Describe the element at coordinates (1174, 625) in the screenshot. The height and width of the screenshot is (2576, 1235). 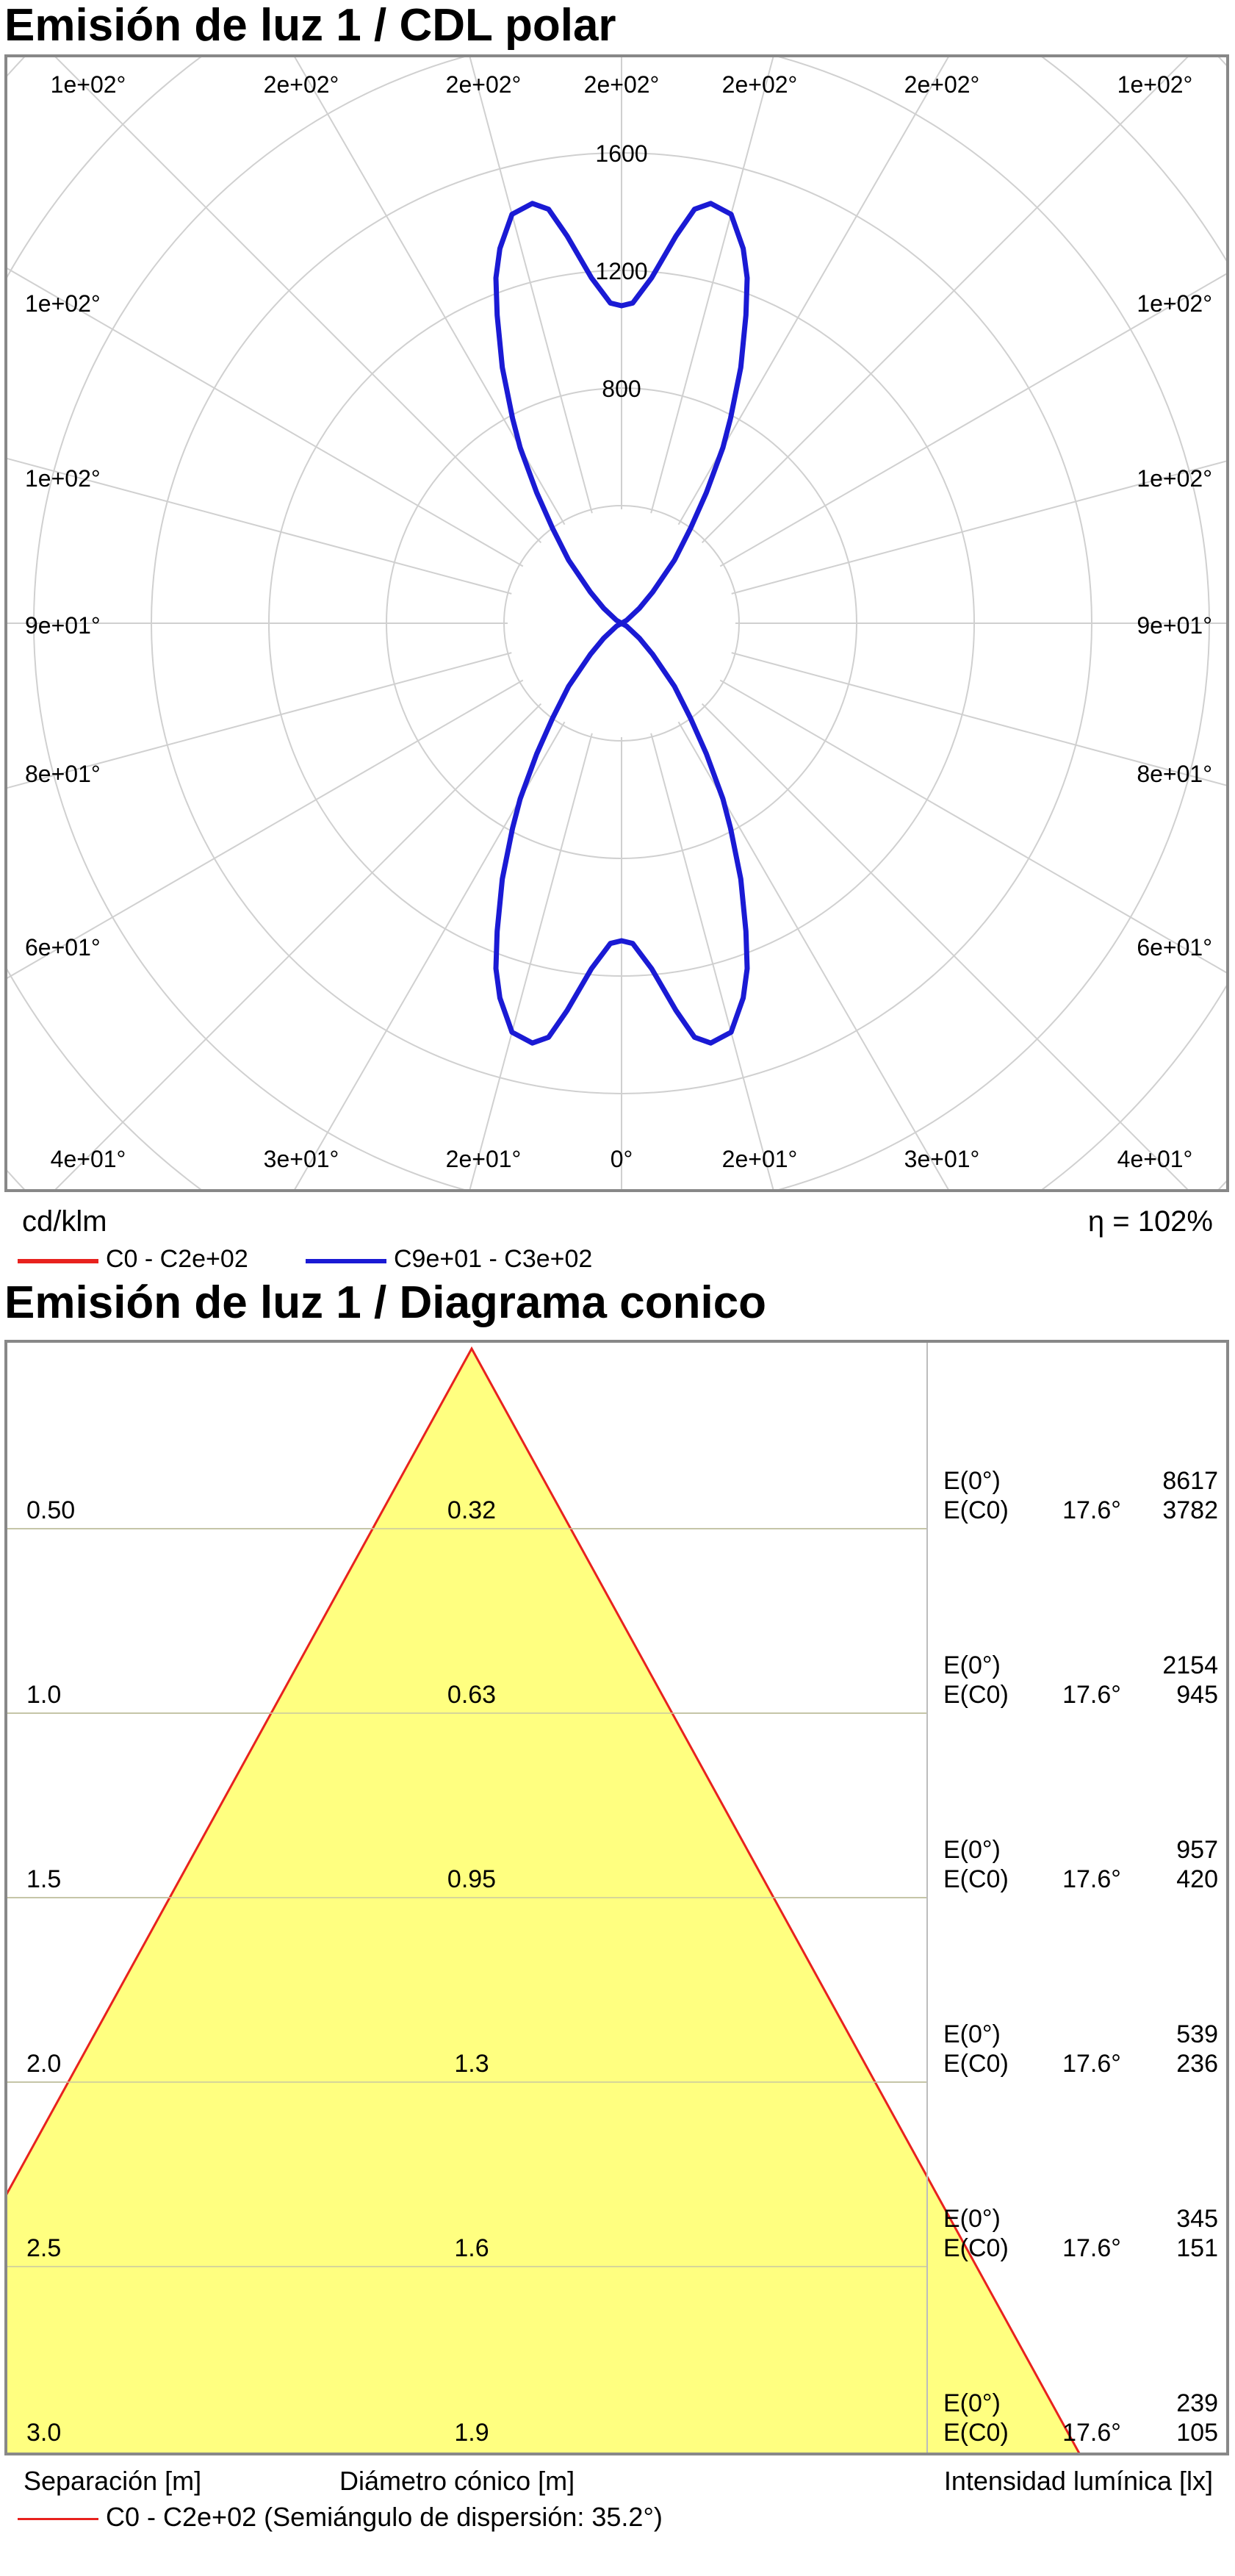
I see `polar-angle-label-right: 9e+01°` at that location.